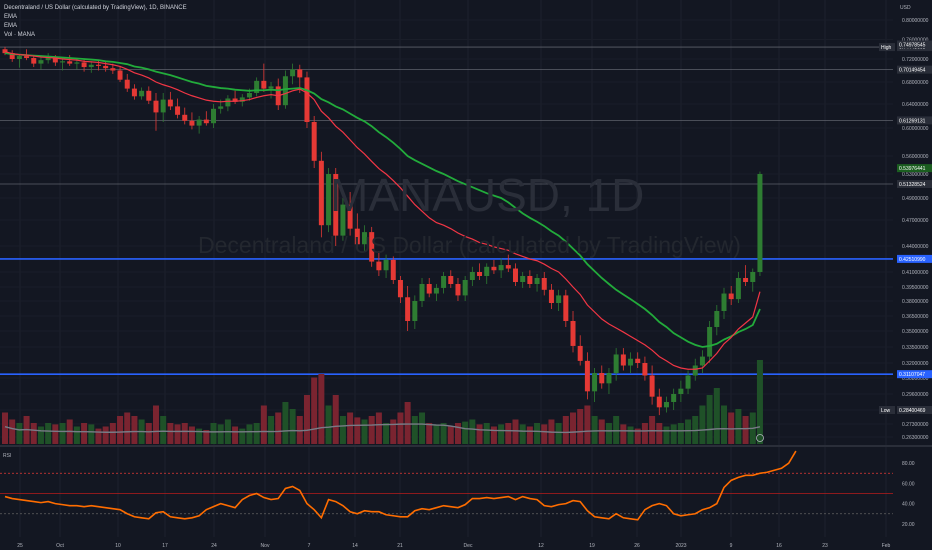 The width and height of the screenshot is (932, 550). What do you see at coordinates (760, 438) in the screenshot?
I see `flash-icon` at bounding box center [760, 438].